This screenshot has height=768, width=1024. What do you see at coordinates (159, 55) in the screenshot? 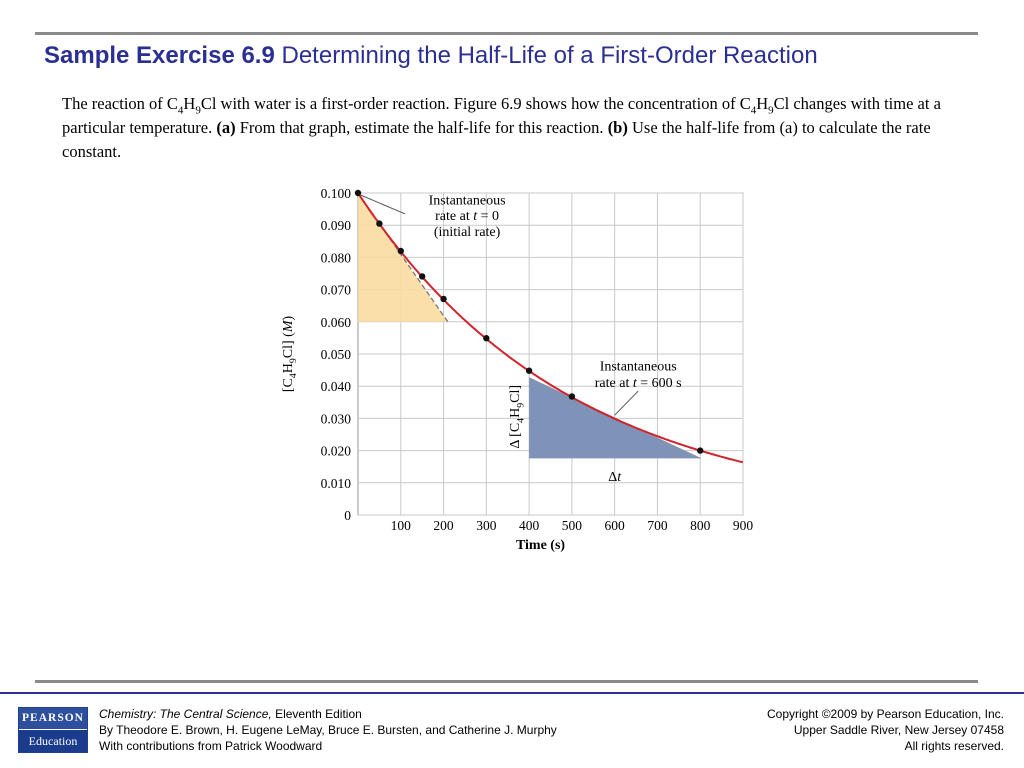
I see `title-bold: Sample Exercise 6.9` at bounding box center [159, 55].